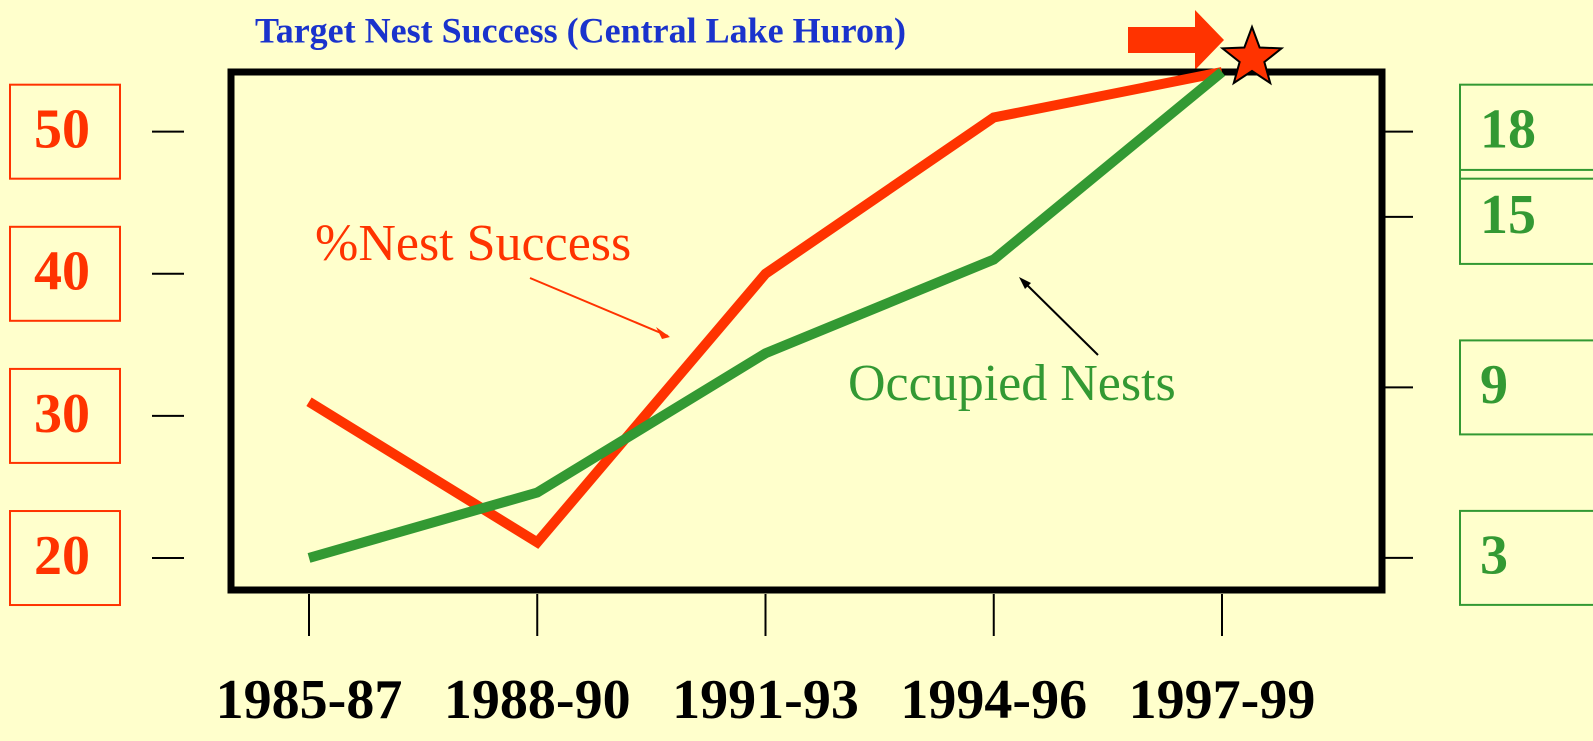  What do you see at coordinates (1508, 130) in the screenshot?
I see `y2-tick-label: 18` at bounding box center [1508, 130].